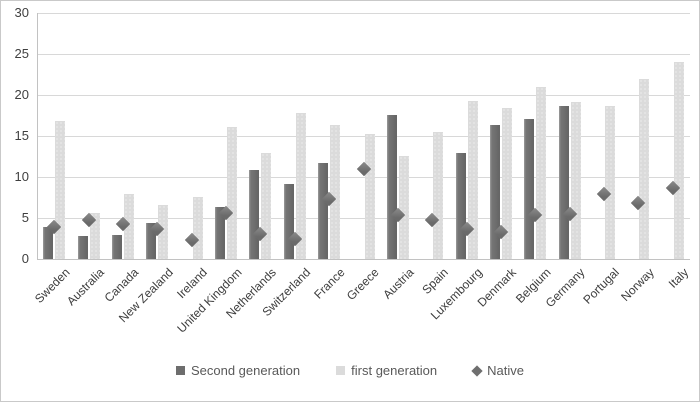 This screenshot has height=402, width=700. Describe the element at coordinates (644, 168) in the screenshot. I see `bar-first-generation-Norway` at that location.